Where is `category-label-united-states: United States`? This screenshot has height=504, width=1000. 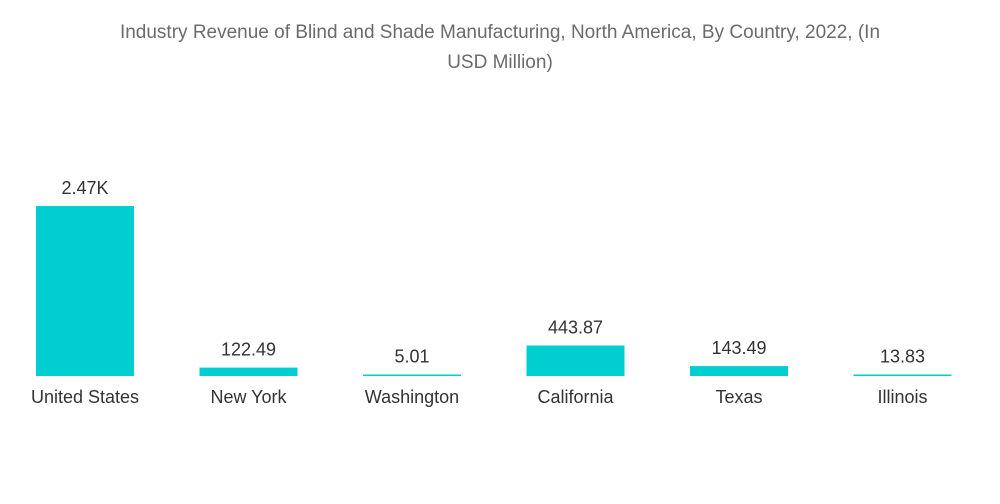 category-label-united-states: United States is located at coordinates (85, 397).